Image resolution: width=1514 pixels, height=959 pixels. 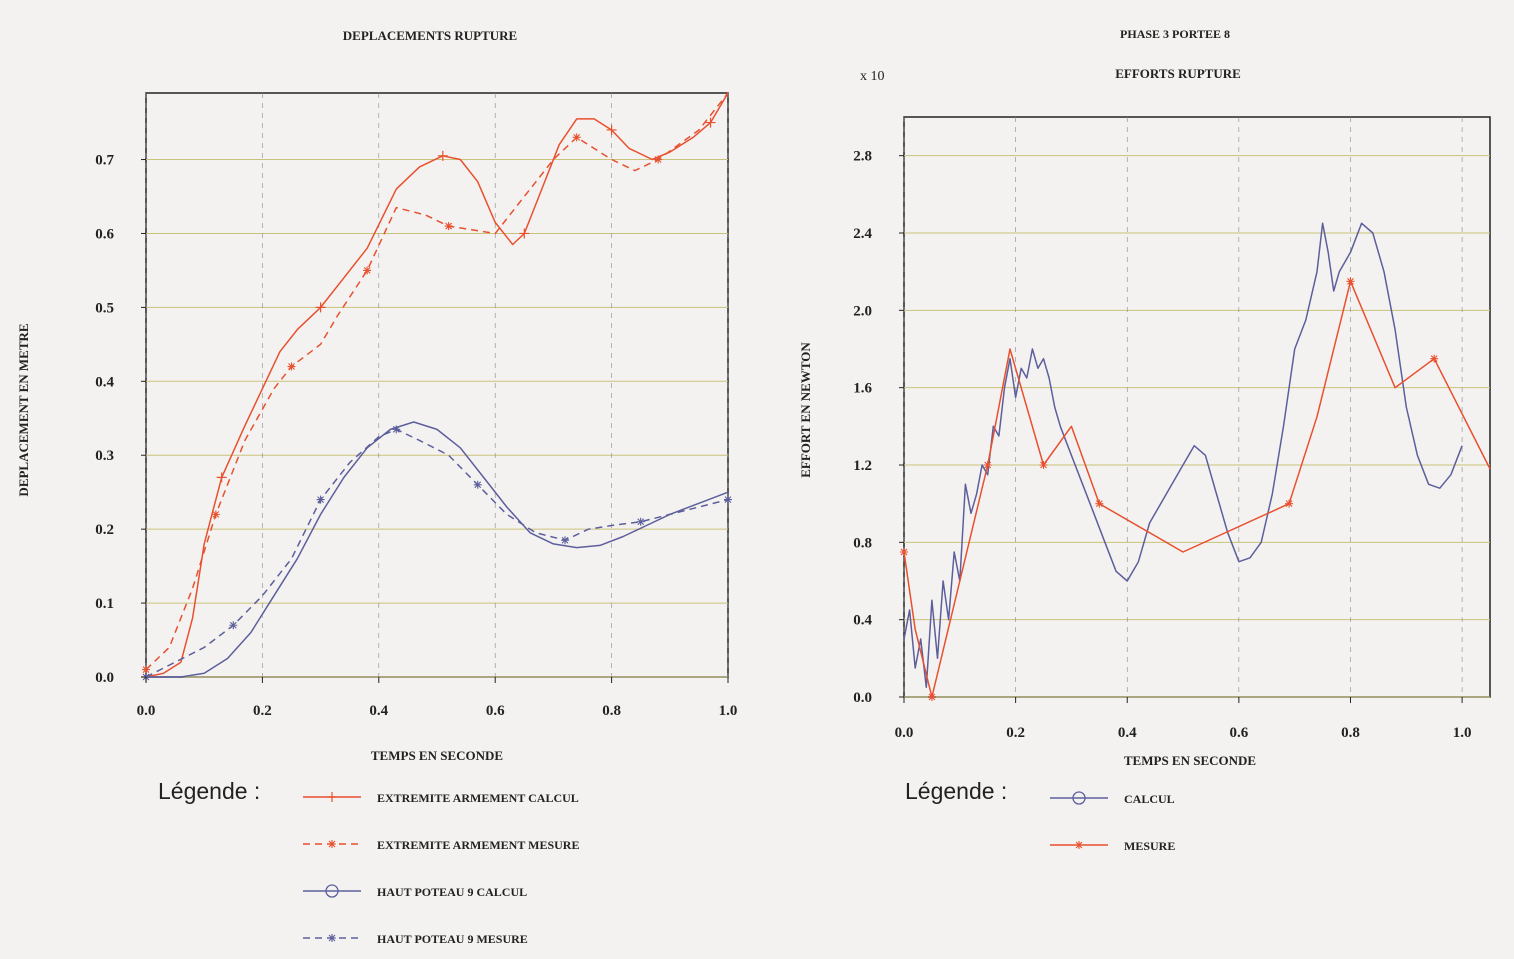 I want to click on left-xtick-label: 0.2, so click(x=262, y=711).